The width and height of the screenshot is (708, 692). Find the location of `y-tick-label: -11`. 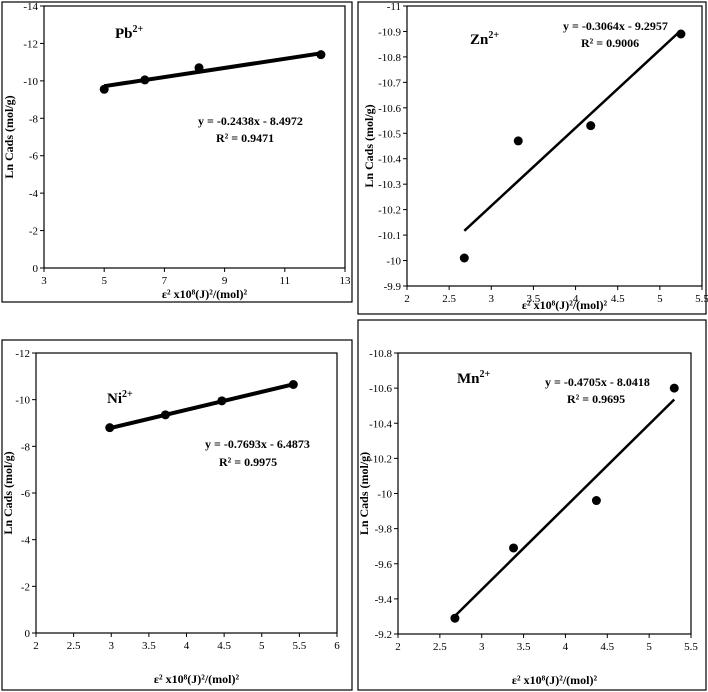

y-tick-label: -11 is located at coordinates (394, 7).